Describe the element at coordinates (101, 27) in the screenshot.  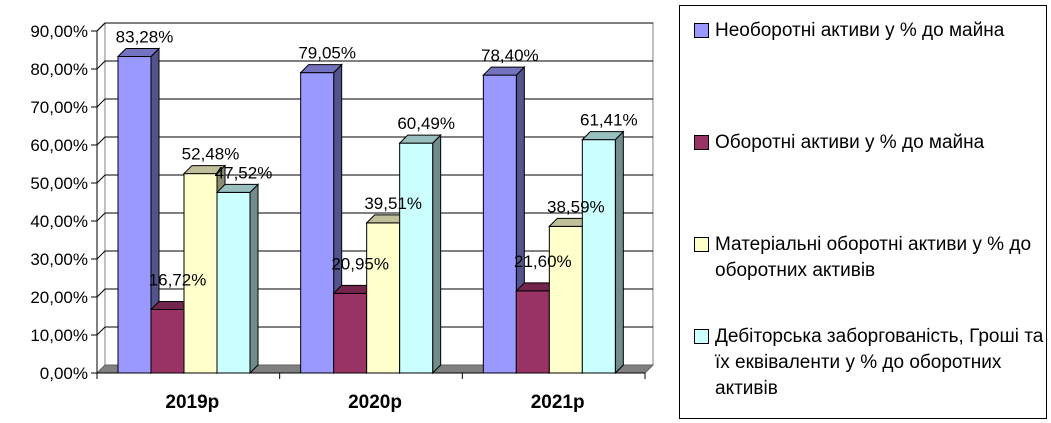
I see `y-axis-depth` at that location.